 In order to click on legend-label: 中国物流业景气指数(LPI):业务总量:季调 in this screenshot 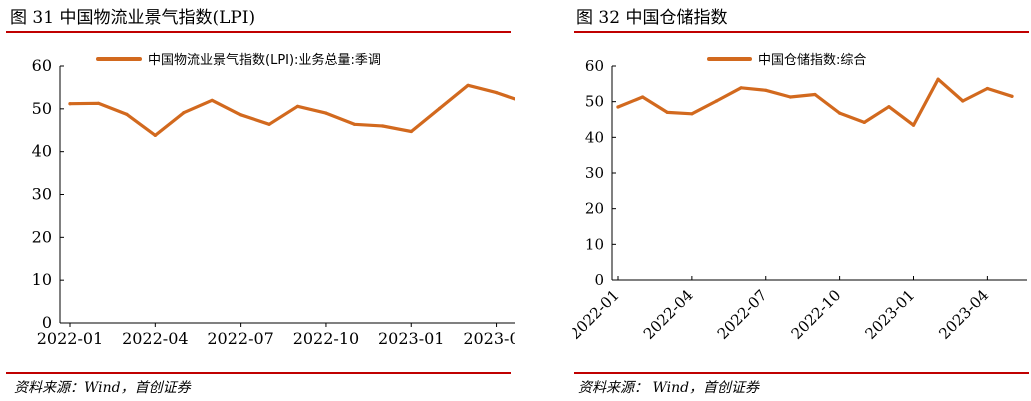, I will do `click(264, 60)`.